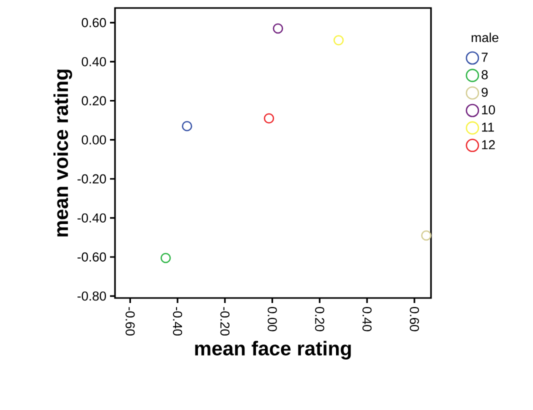 The image size is (533, 410). What do you see at coordinates (94, 61) in the screenshot?
I see `y-tick-label: 0.40` at bounding box center [94, 61].